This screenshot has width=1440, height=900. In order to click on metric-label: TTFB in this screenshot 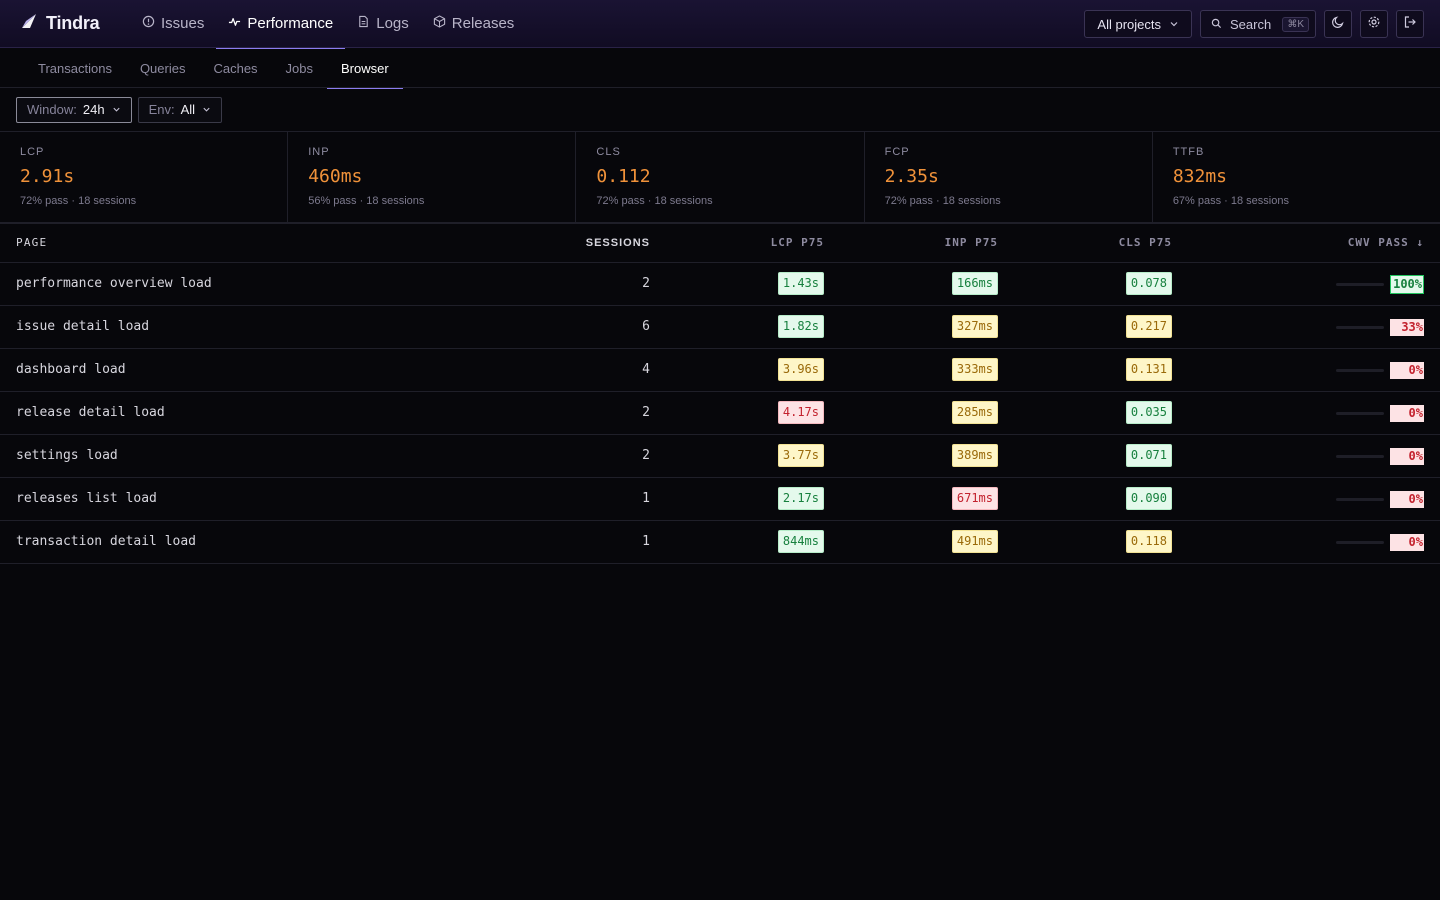, I will do `click(1188, 152)`.